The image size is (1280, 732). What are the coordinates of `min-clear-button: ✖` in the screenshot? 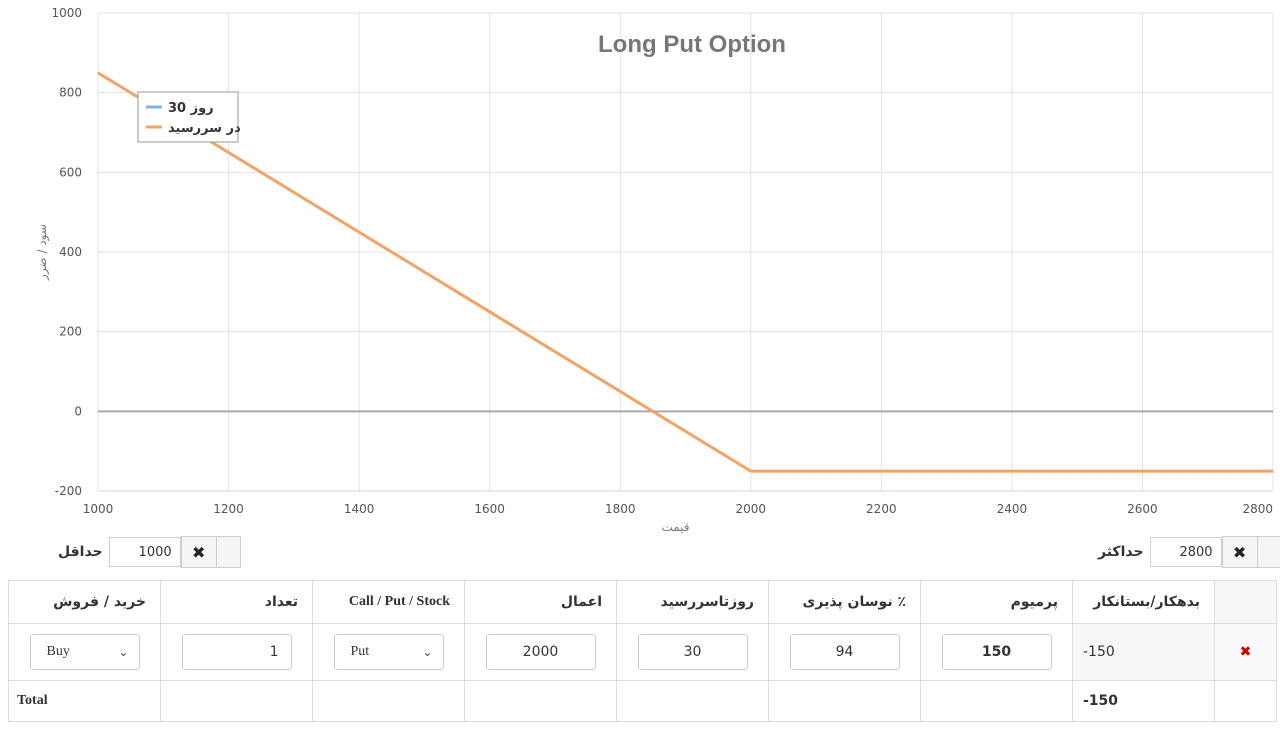 It's located at (198, 552).